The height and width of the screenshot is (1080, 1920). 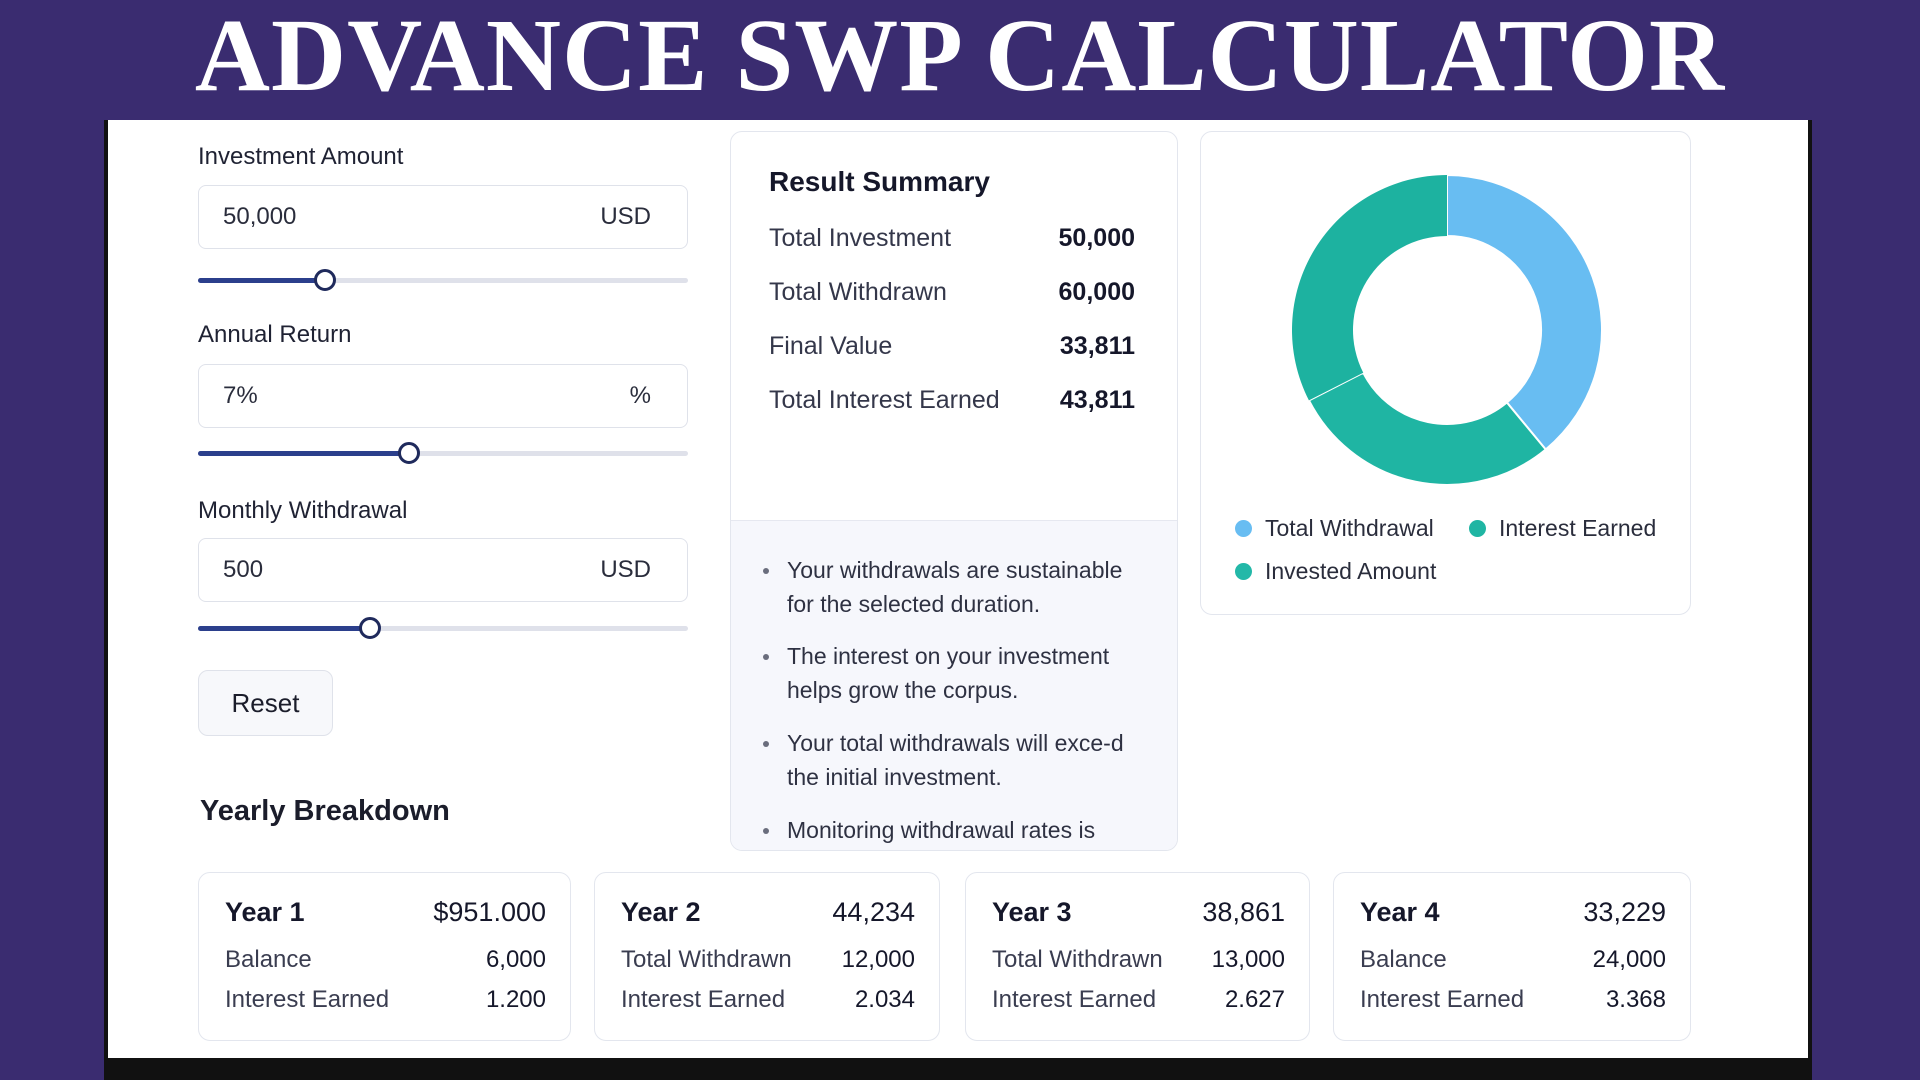 What do you see at coordinates (1243, 912) in the screenshot?
I see `year-value: 38,861` at bounding box center [1243, 912].